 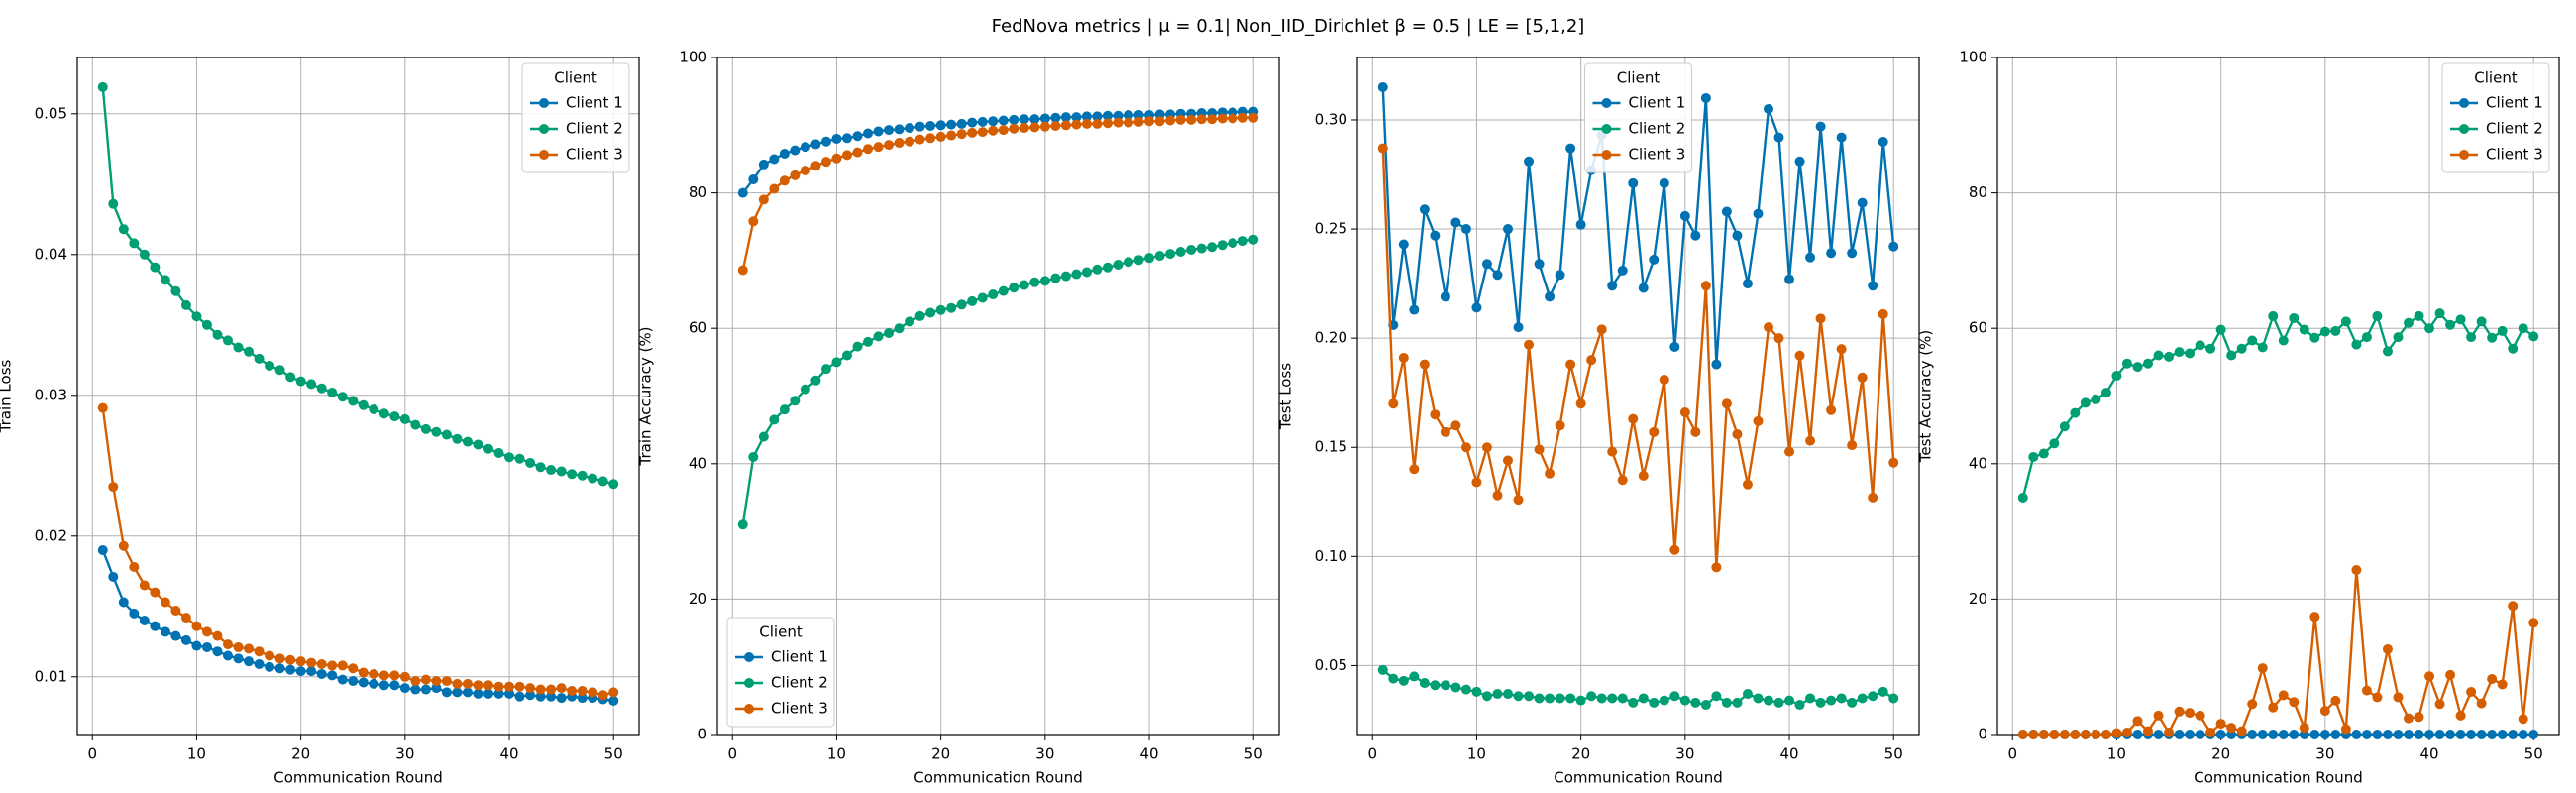 What do you see at coordinates (92, 754) in the screenshot?
I see `x-tick-label: 0` at bounding box center [92, 754].